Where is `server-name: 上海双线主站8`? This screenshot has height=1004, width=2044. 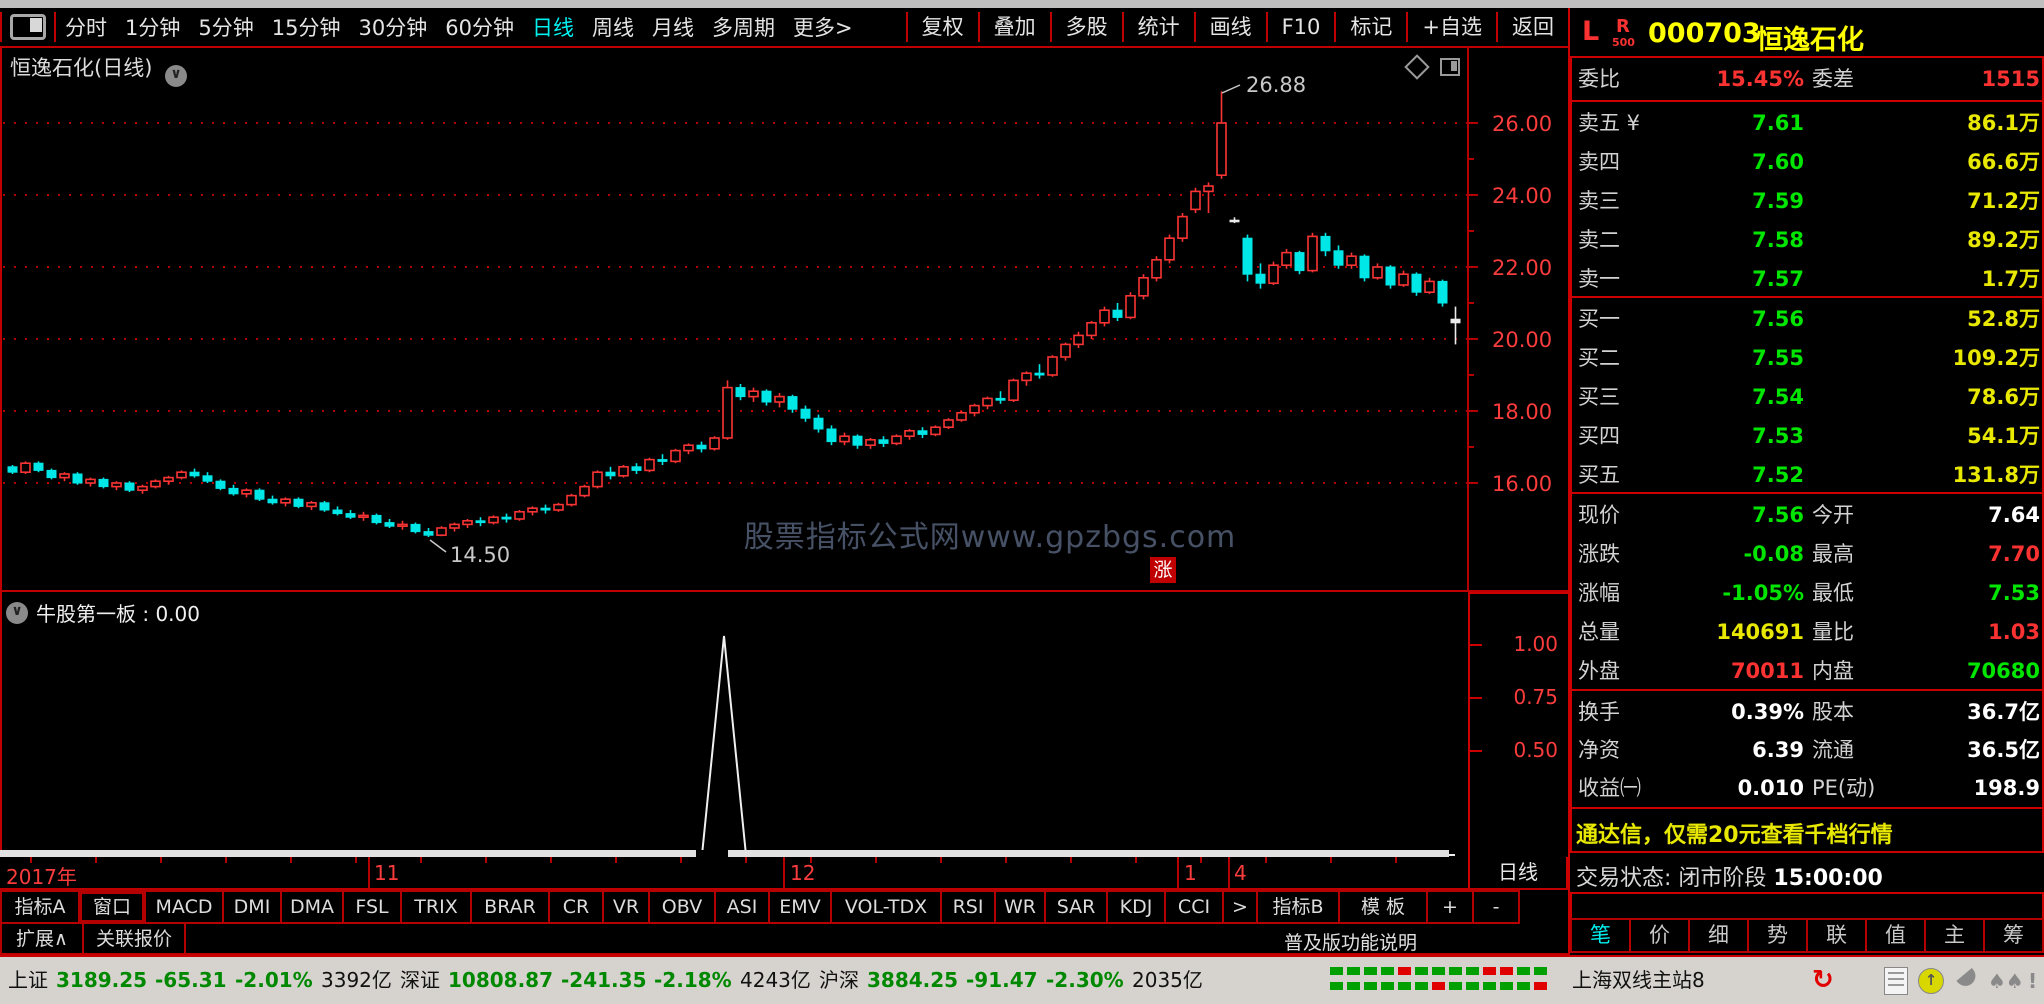 server-name: 上海双线主站8 is located at coordinates (1638, 980).